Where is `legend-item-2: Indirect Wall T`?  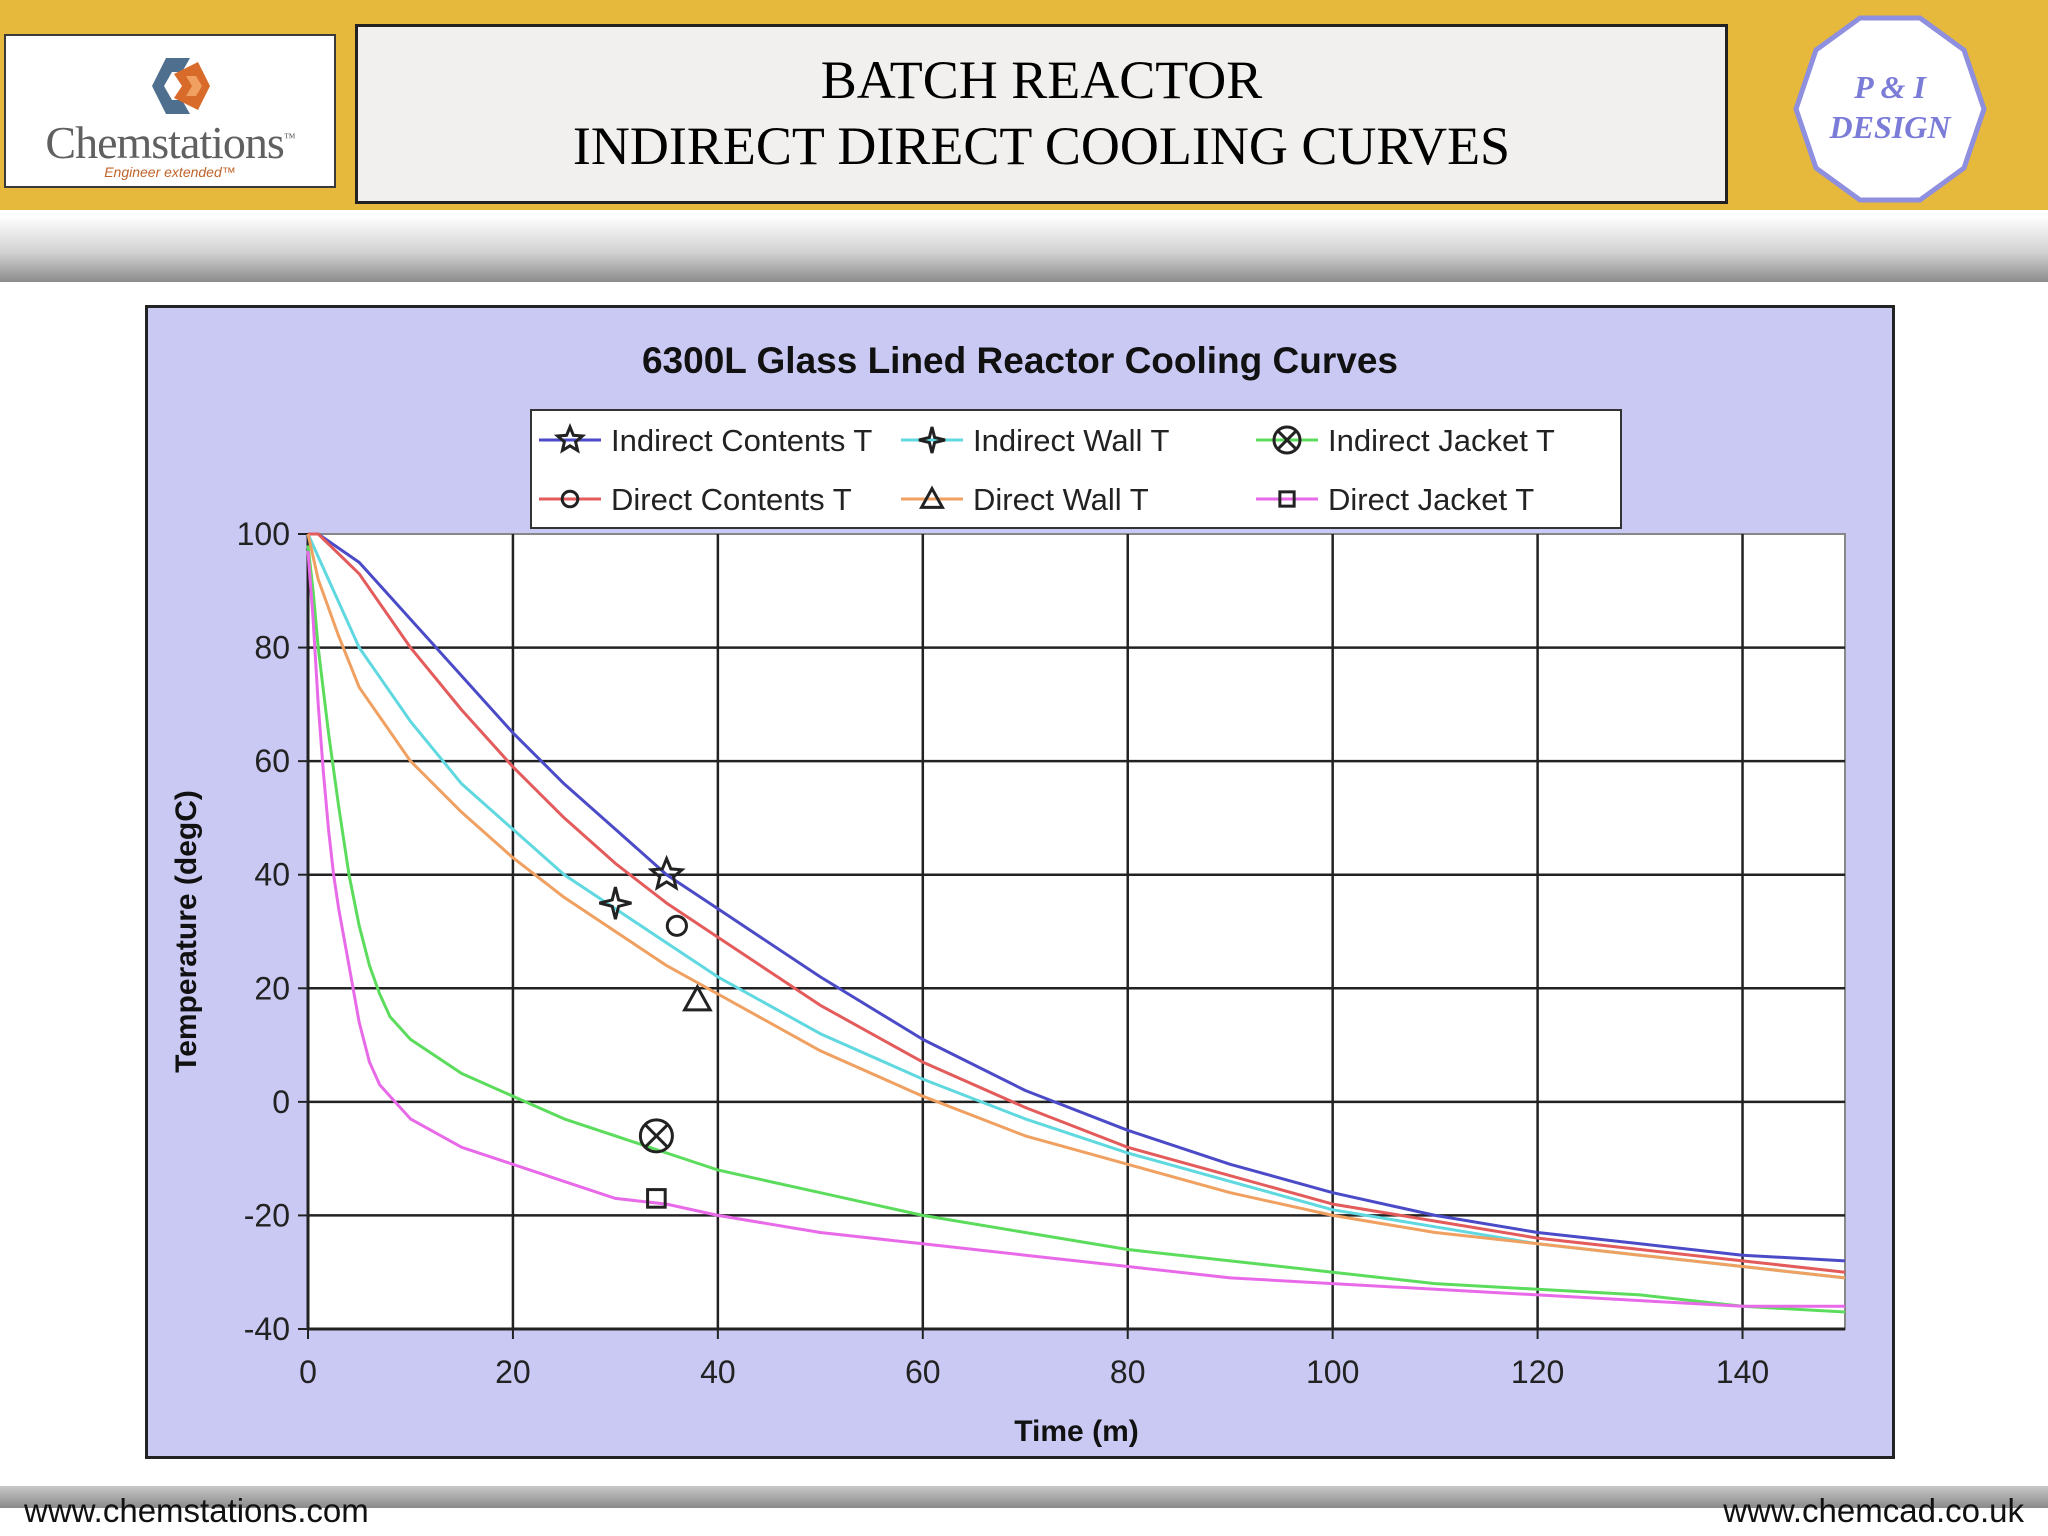
legend-item-2: Indirect Wall T is located at coordinates (1035, 440).